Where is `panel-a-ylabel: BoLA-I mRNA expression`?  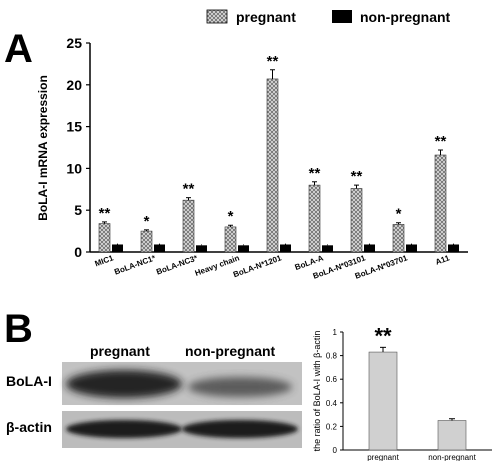
panel-a-ylabel: BoLA-I mRNA expression is located at coordinates (43, 148).